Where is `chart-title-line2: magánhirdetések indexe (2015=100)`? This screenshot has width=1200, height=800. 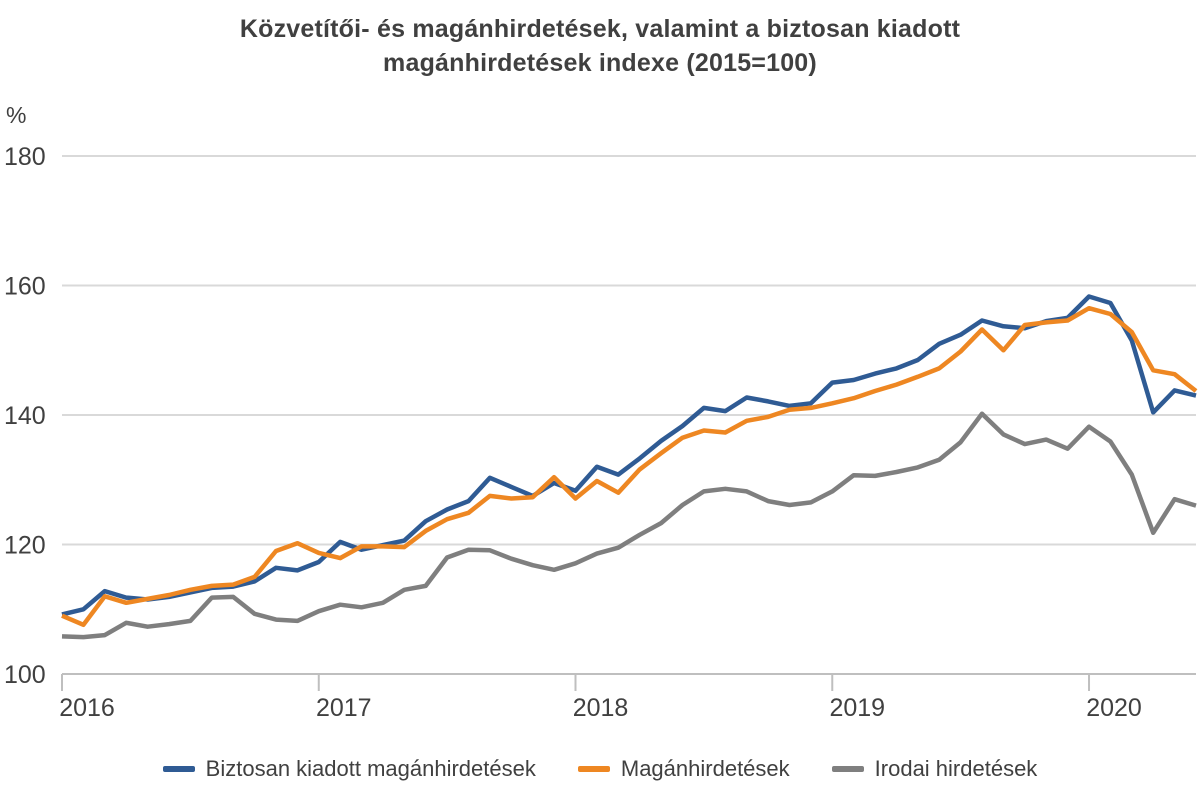 chart-title-line2: magánhirdetések indexe (2015=100) is located at coordinates (600, 63).